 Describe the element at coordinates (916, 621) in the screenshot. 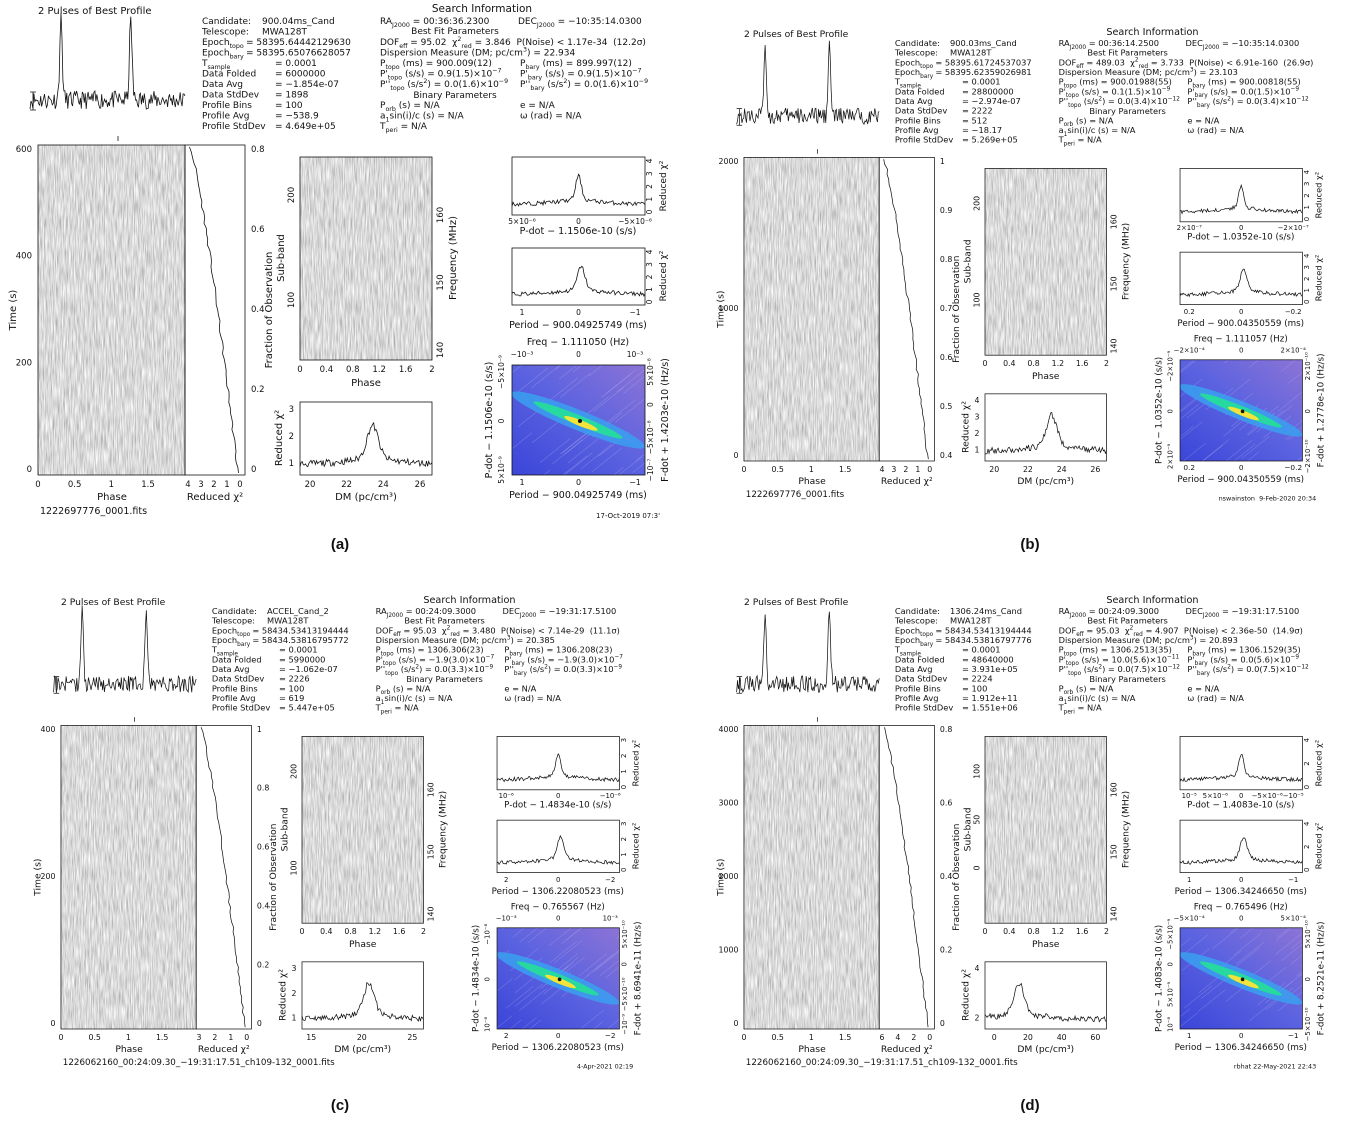

I see `text-run: Telescope:` at that location.